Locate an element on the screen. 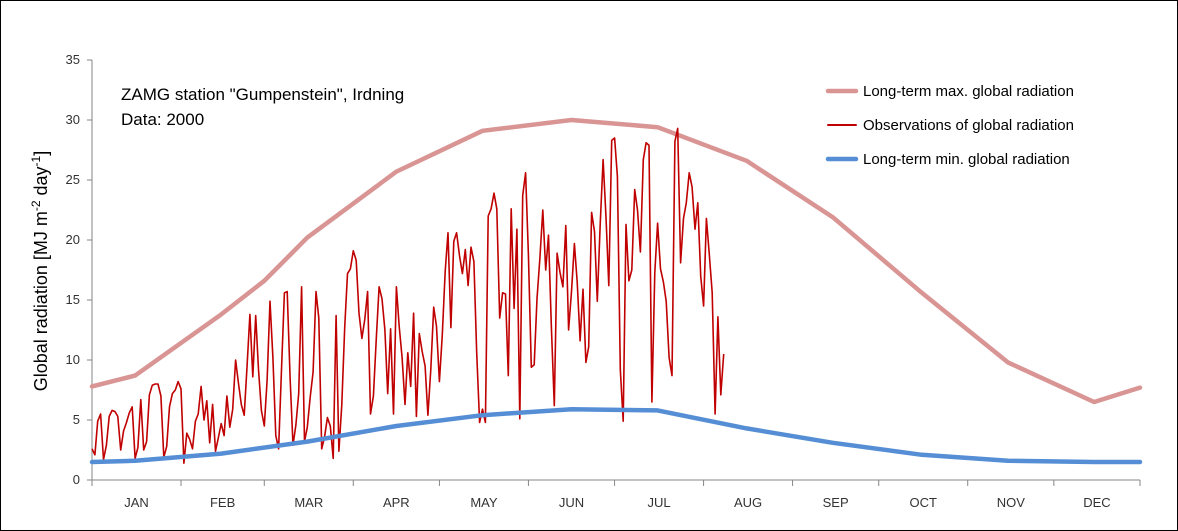 The image size is (1178, 531). y-axis-label: Global radiation [MJ m-2 day-1] is located at coordinates (40, 271).